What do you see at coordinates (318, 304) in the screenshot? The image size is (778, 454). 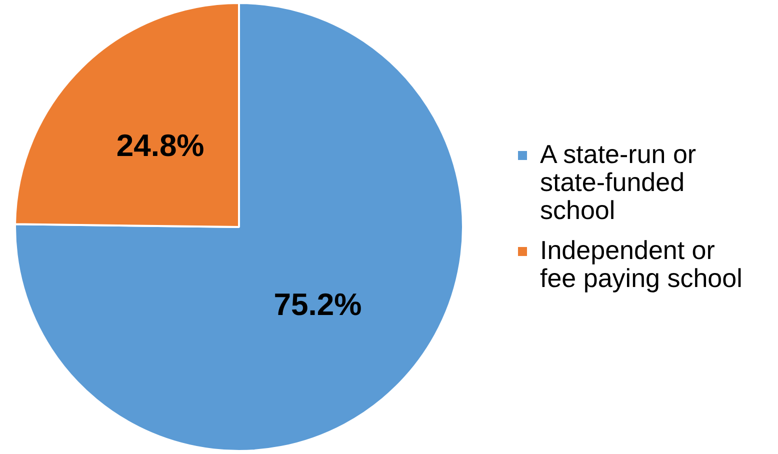 I see `data-label: 75.2%` at bounding box center [318, 304].